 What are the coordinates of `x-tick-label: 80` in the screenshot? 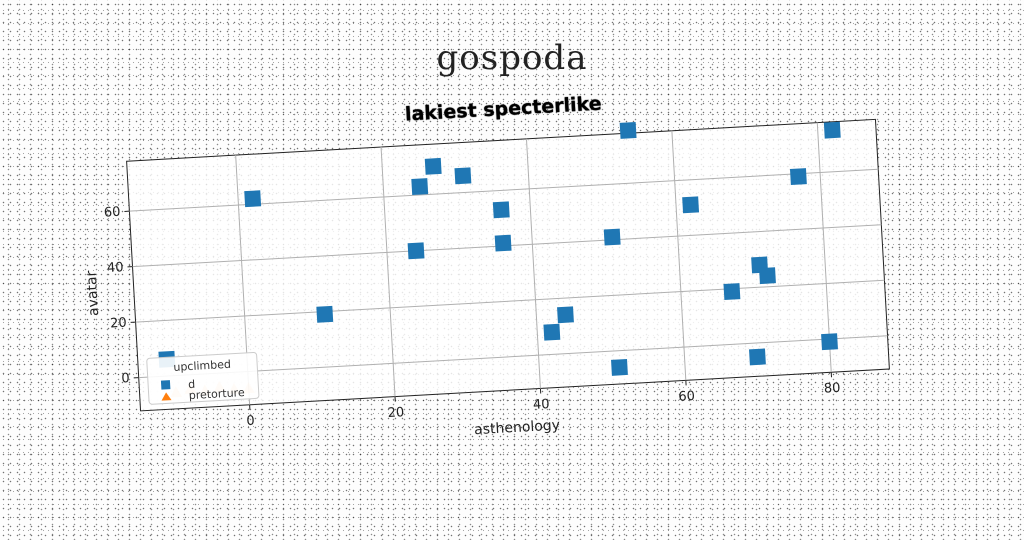 It's located at (831, 389).